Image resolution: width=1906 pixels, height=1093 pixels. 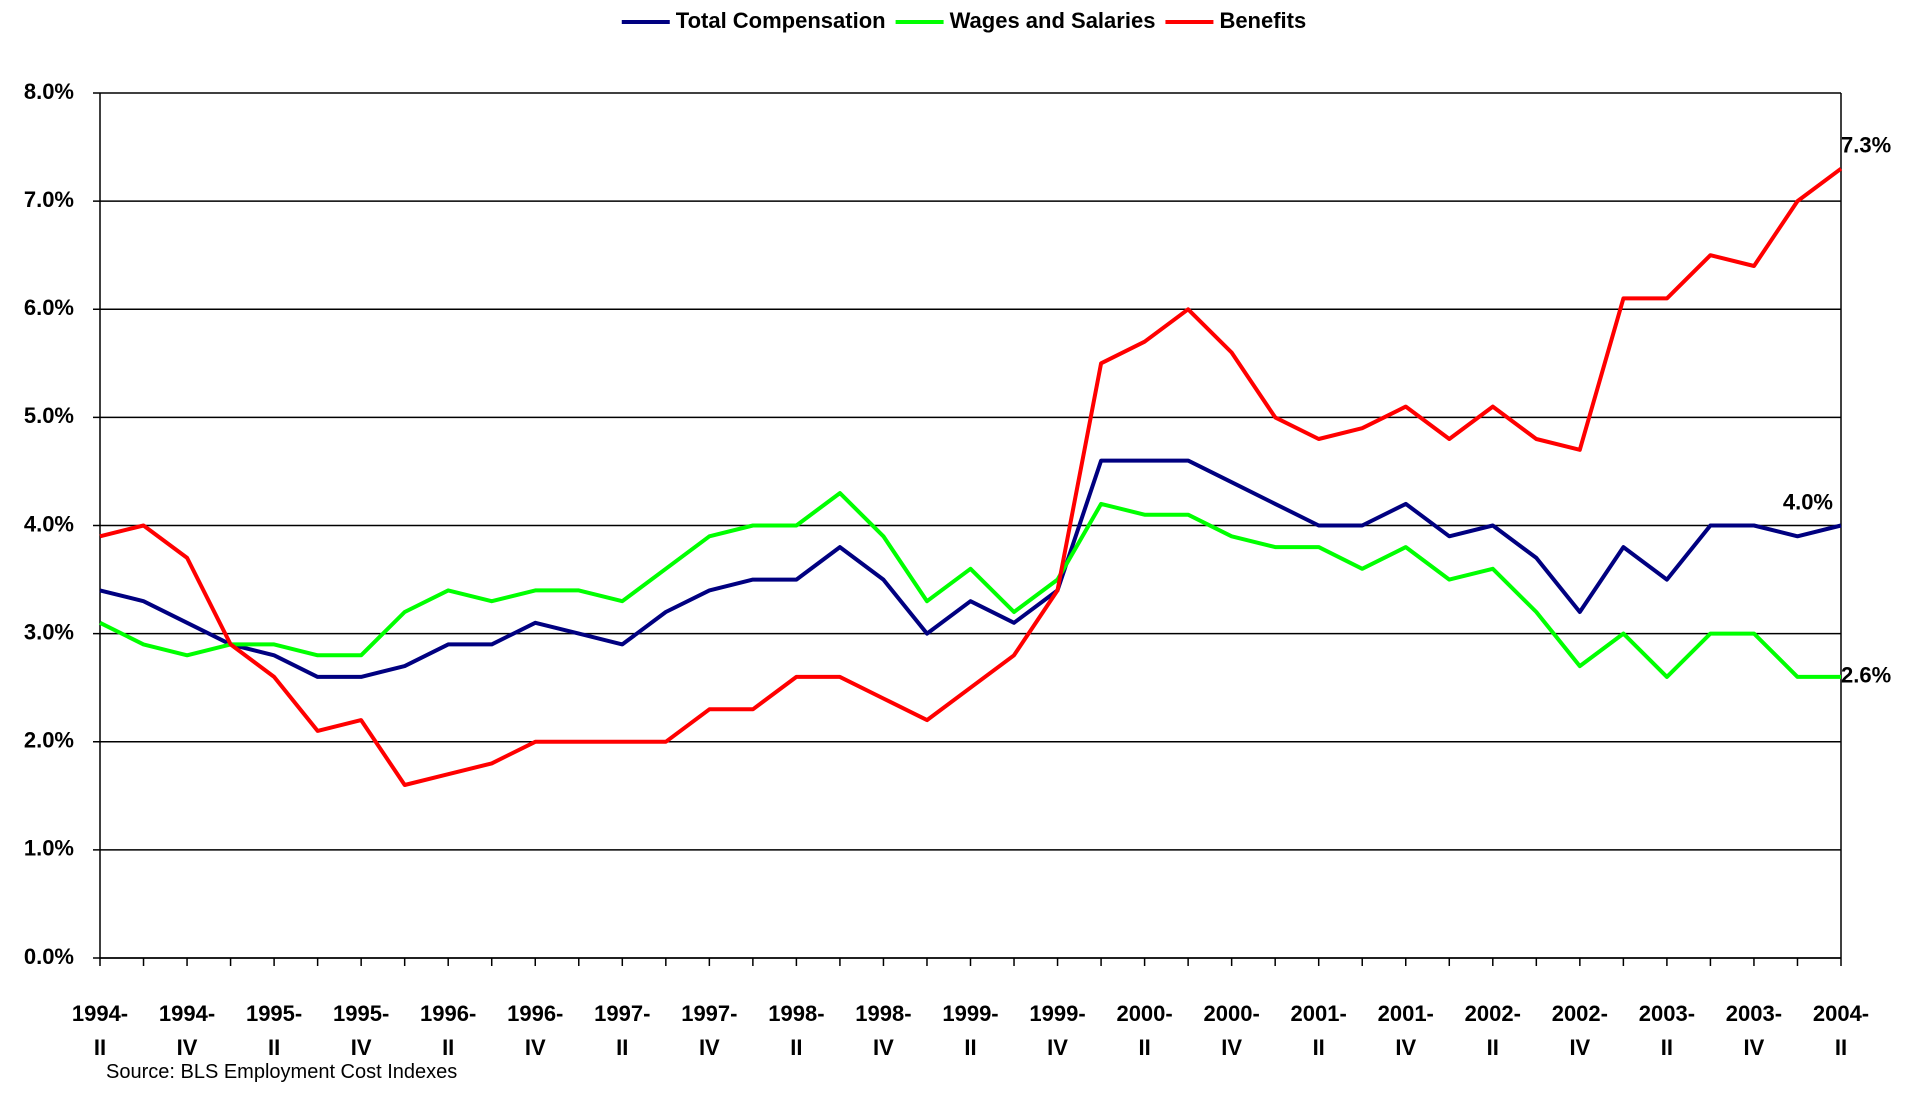 What do you see at coordinates (49, 631) in the screenshot?
I see `y-tick-label: 3.0%` at bounding box center [49, 631].